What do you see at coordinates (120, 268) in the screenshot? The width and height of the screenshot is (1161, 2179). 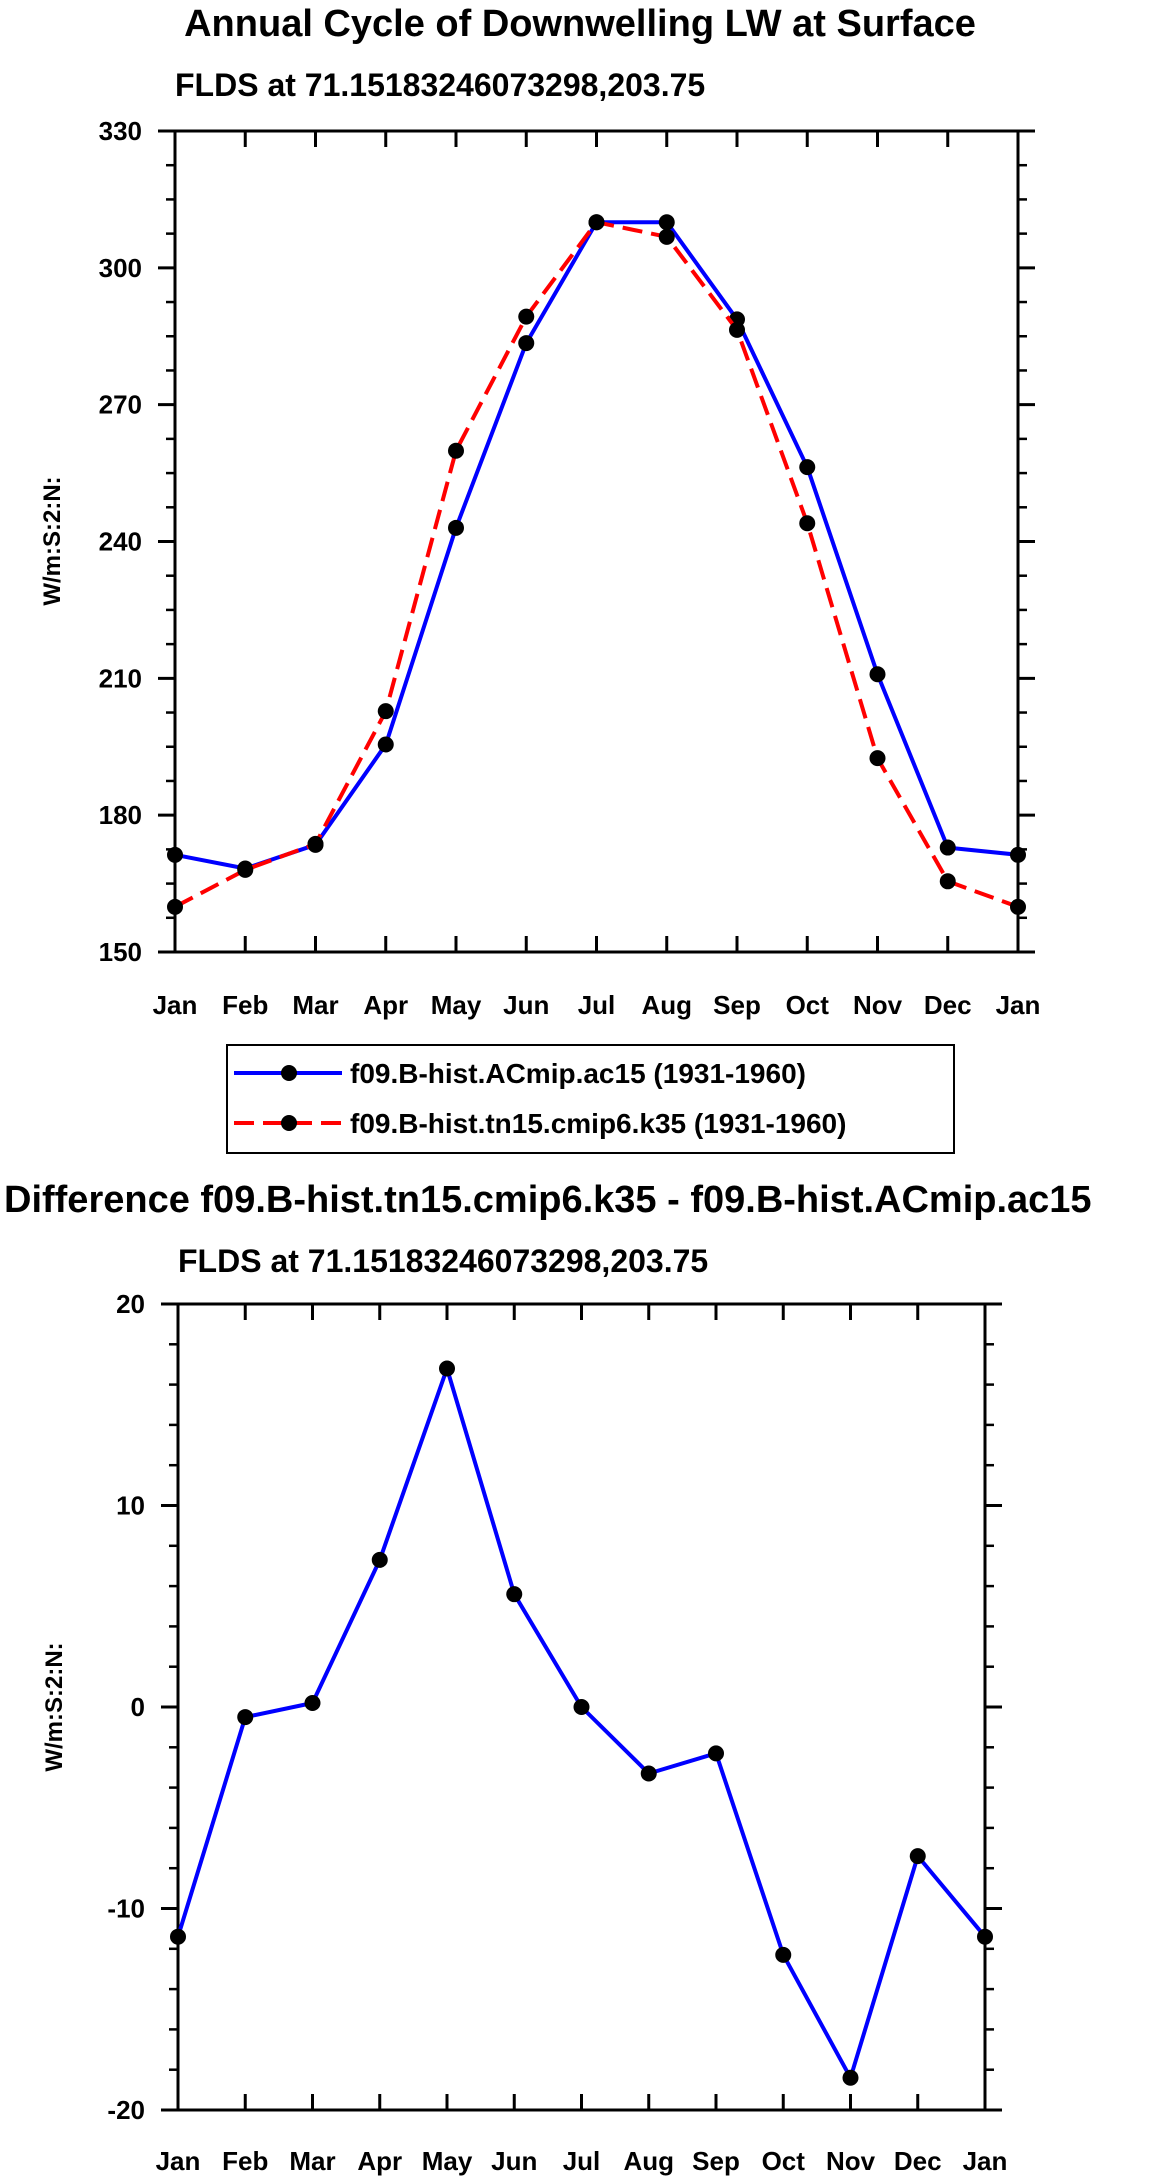 I see `y-tick-label: 300` at bounding box center [120, 268].